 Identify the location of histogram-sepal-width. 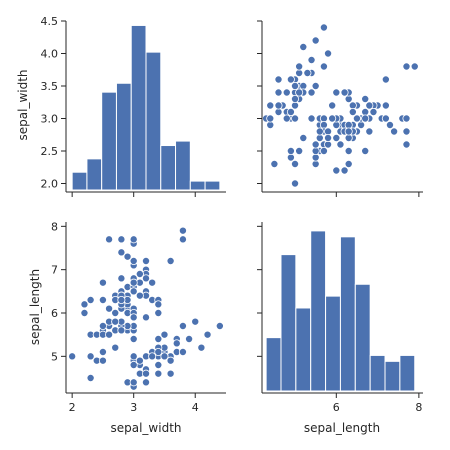
(146, 107).